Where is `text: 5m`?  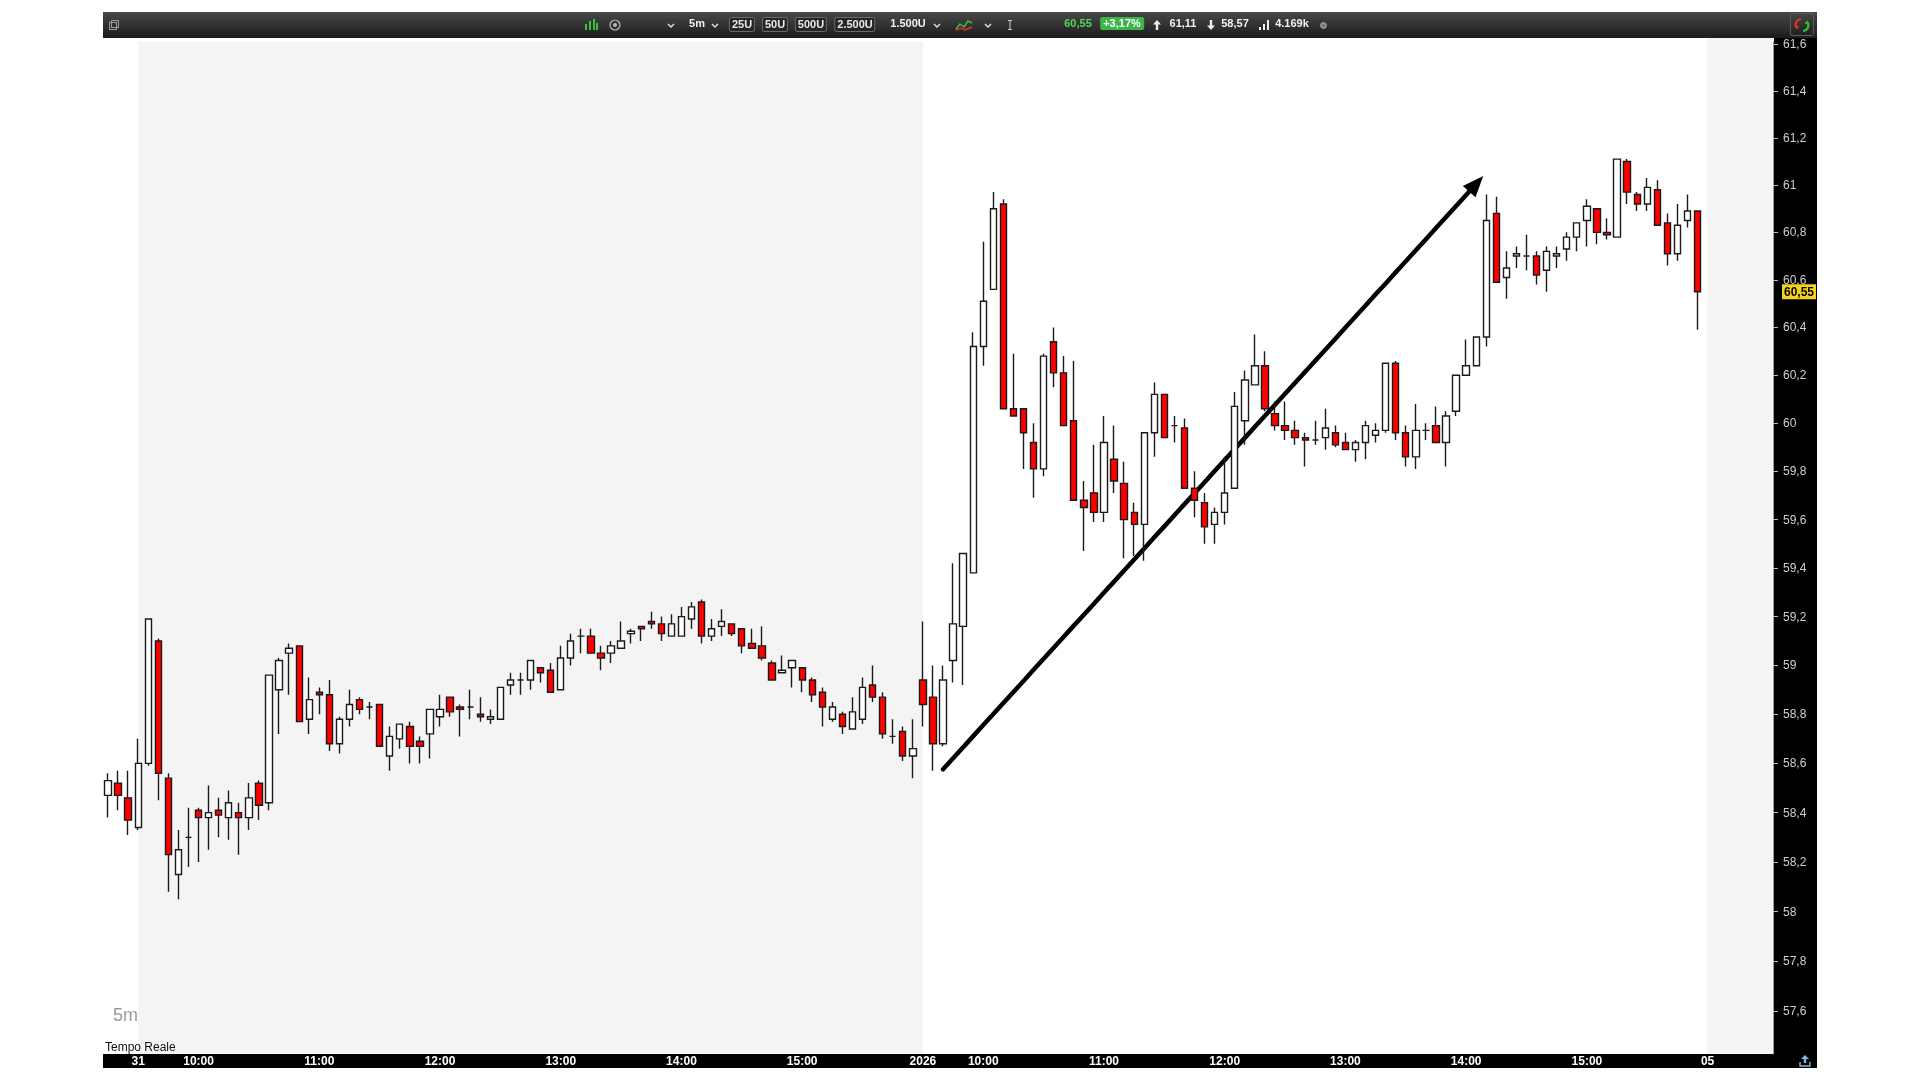
text: 5m is located at coordinates (697, 23).